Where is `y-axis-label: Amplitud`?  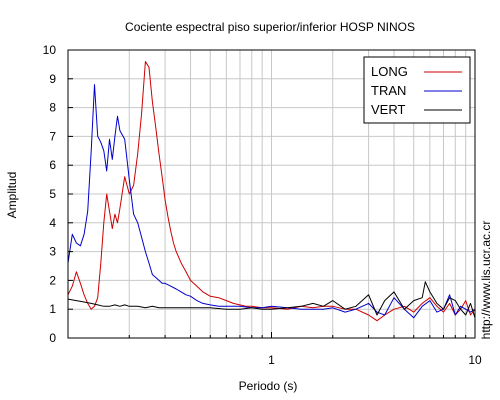 y-axis-label: Amplitud is located at coordinates (12, 195).